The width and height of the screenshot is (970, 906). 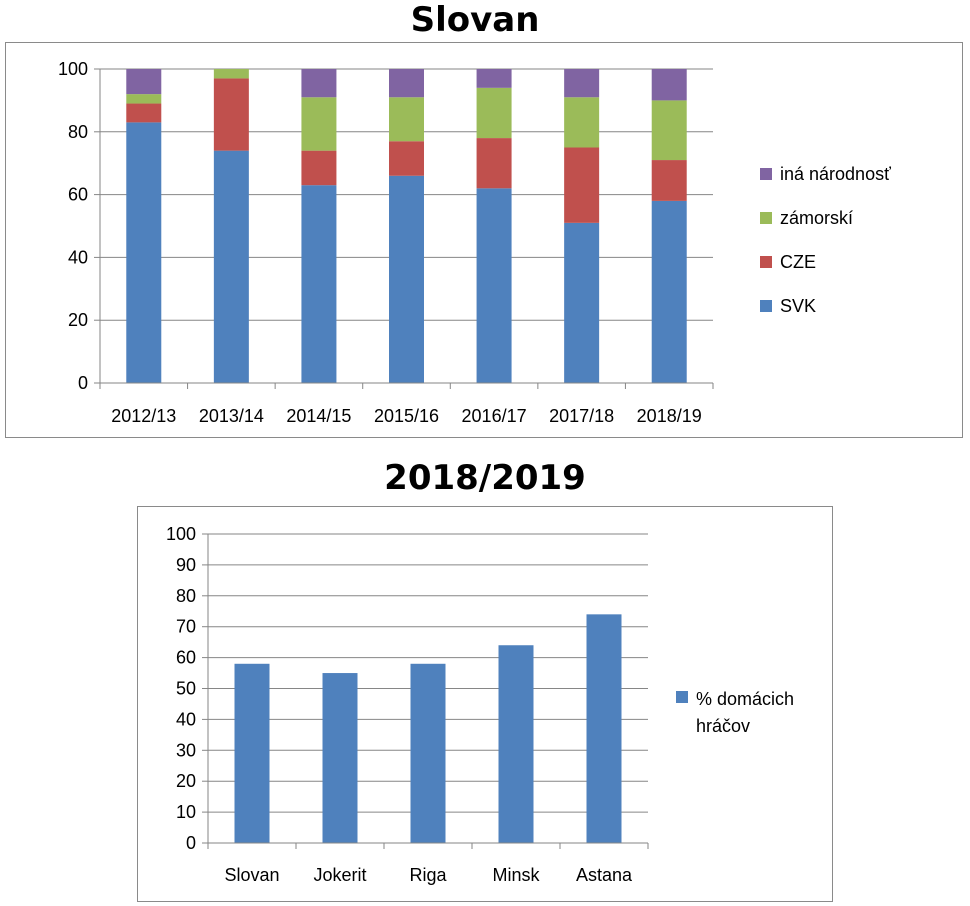 I want to click on chart-title-2018-2019: 2018/2019, so click(x=485, y=478).